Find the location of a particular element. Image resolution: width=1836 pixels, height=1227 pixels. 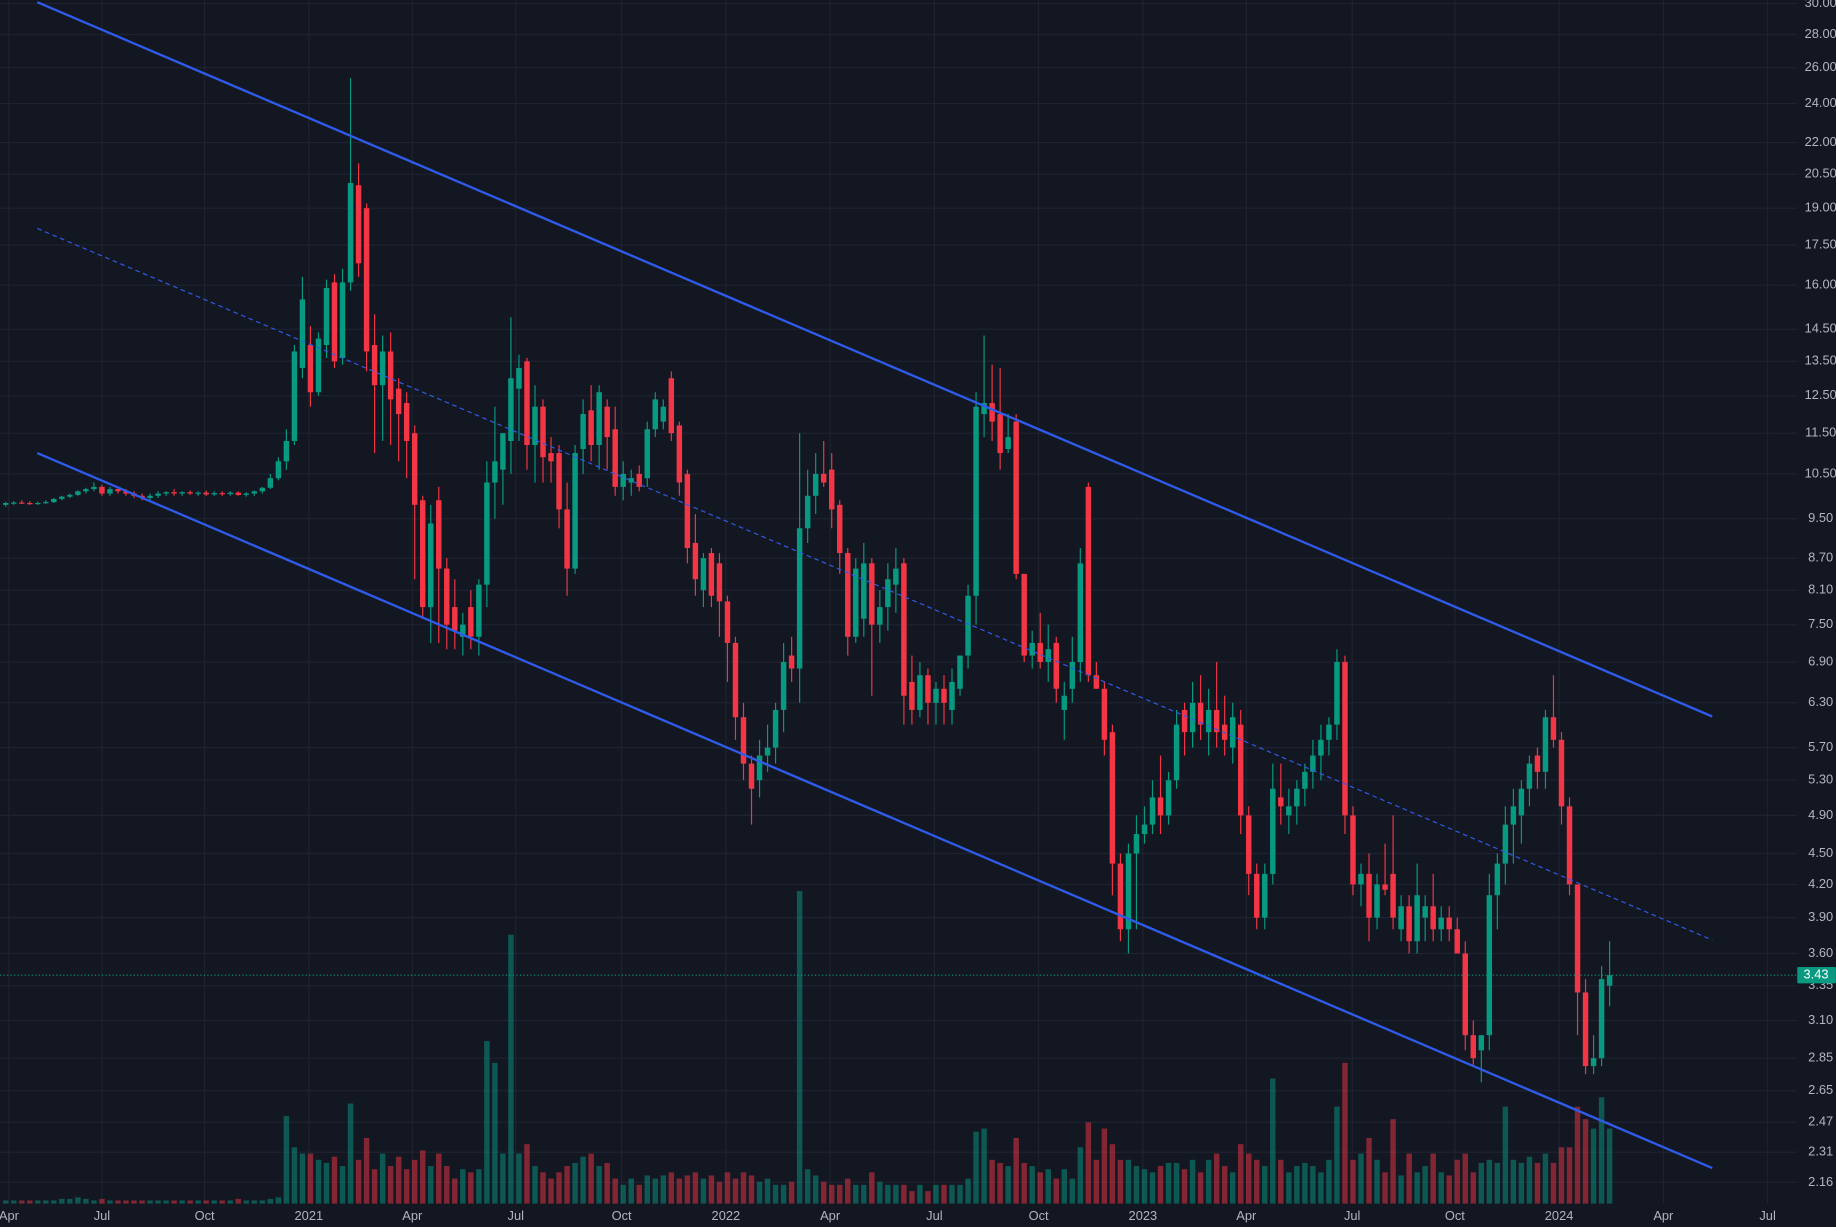

y-tick-label: 4.20 is located at coordinates (1820, 883).